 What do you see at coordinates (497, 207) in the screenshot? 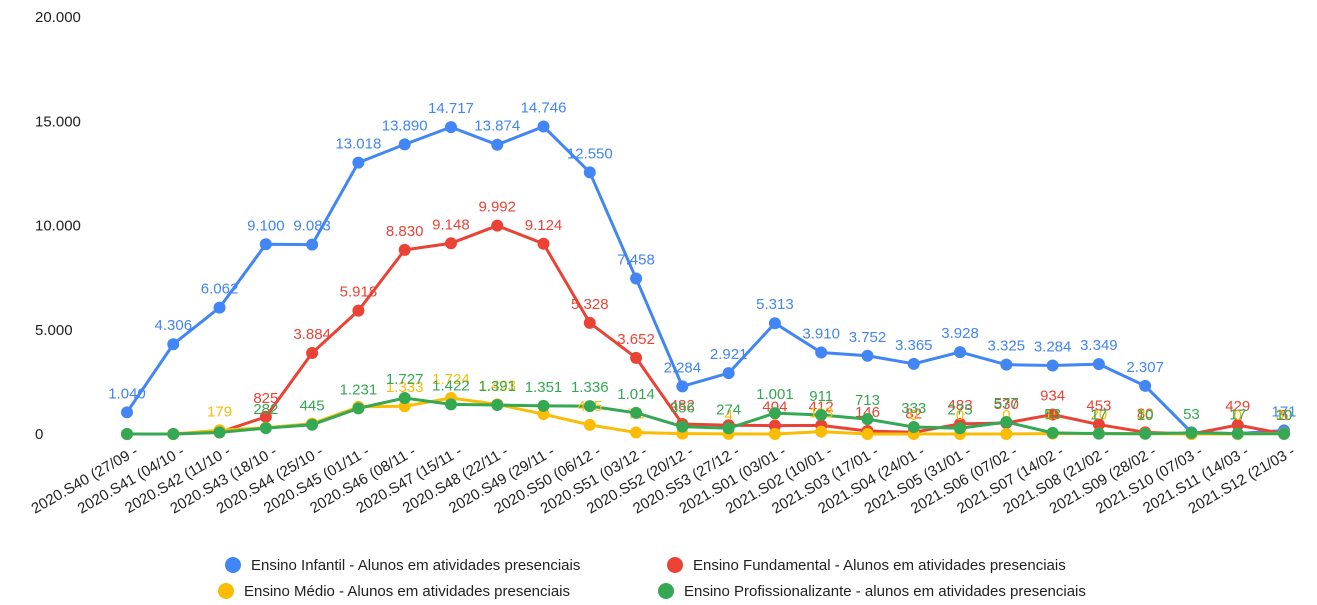
I see `data-label: 9.992` at bounding box center [497, 207].